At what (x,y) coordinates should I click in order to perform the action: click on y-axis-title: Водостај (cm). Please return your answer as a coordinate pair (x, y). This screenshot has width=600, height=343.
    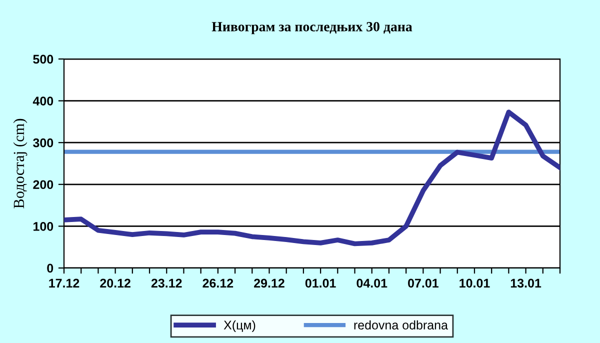
    Looking at the image, I should click on (20, 163).